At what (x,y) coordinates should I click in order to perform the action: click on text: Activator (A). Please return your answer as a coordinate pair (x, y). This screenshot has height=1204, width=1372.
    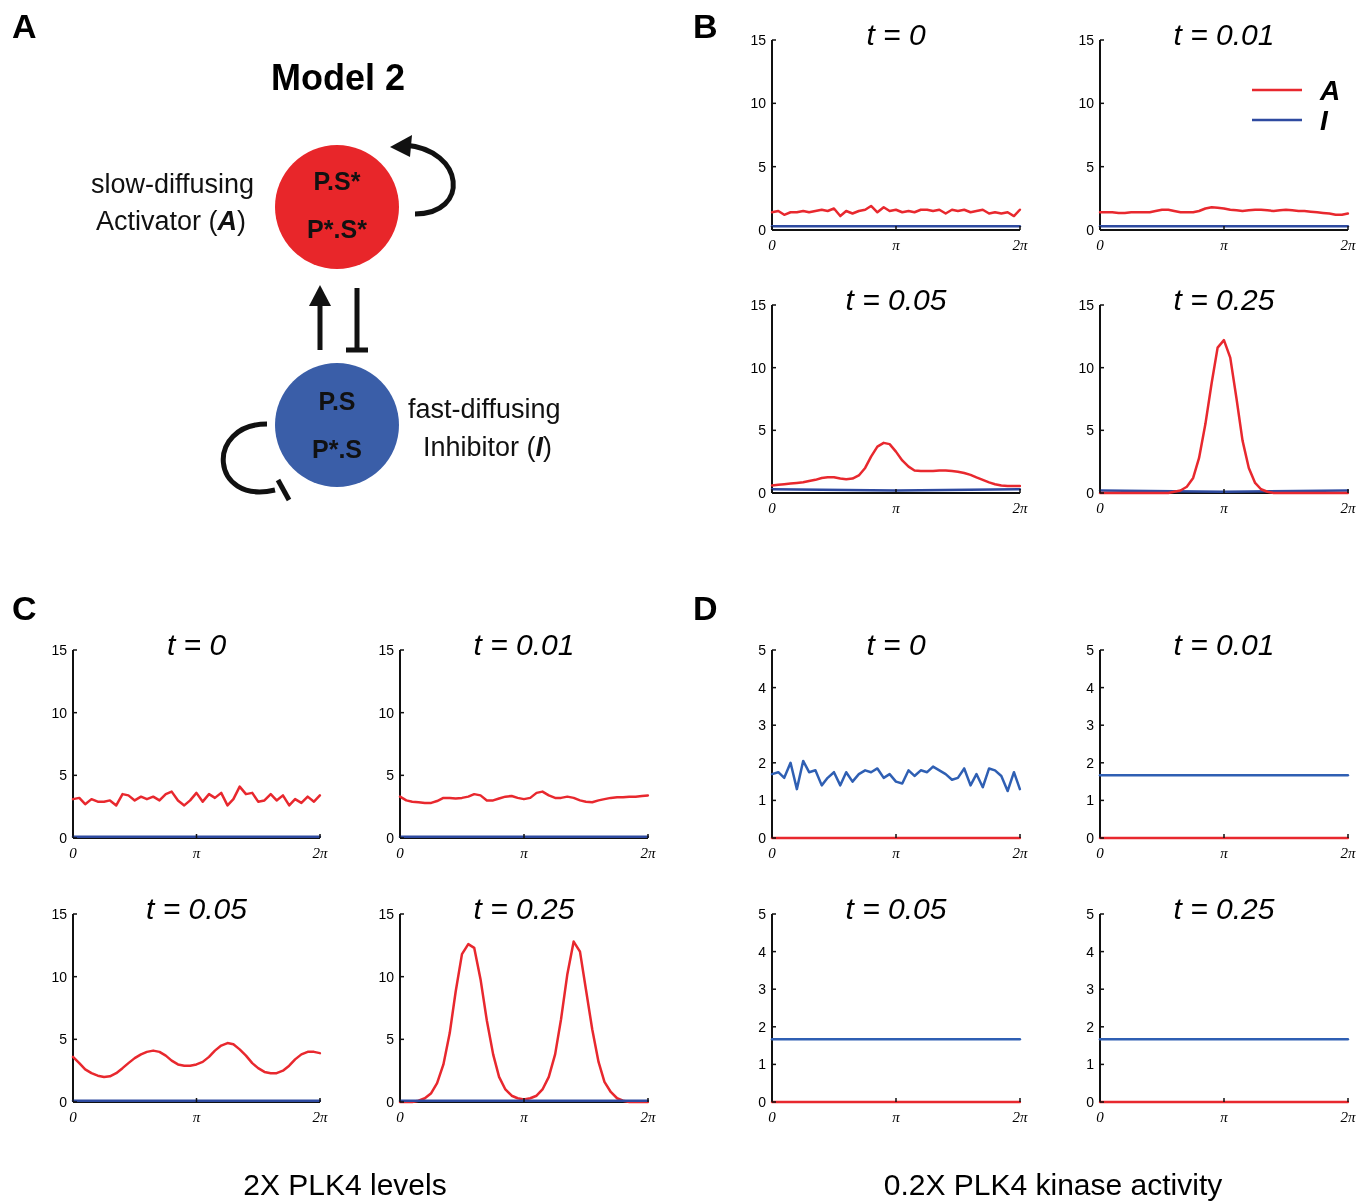
    Looking at the image, I should click on (170, 221).